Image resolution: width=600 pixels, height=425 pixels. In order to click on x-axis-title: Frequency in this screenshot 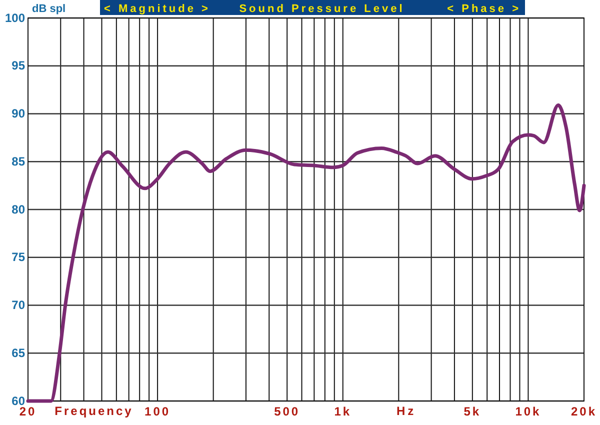, I will do `click(94, 411)`.